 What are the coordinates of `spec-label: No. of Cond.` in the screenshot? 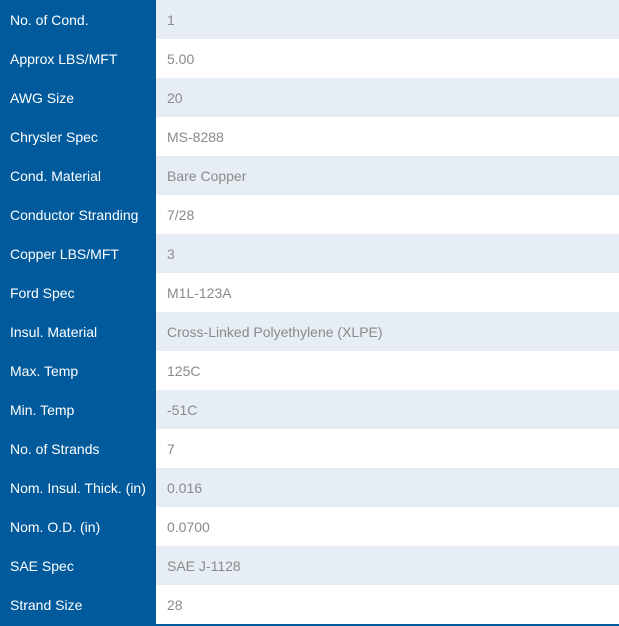 It's located at (78, 19).